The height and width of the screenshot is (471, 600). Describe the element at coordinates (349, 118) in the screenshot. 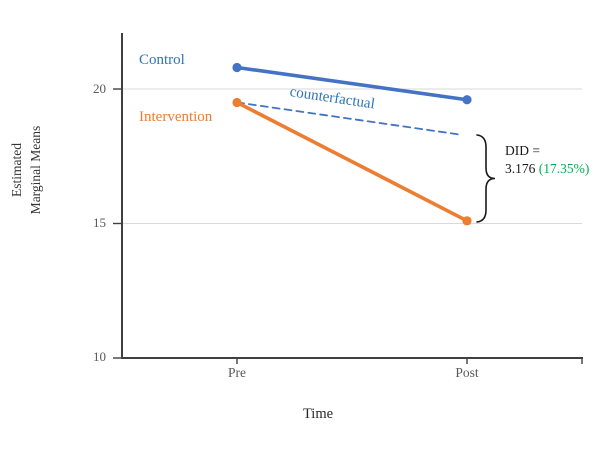

I see `series-line-counterfactual` at that location.